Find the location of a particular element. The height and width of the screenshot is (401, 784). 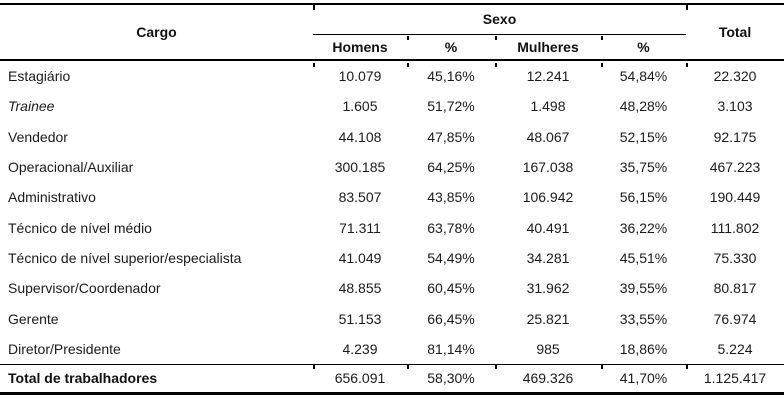

col-header-mulheres: Mulheres is located at coordinates (548, 47).